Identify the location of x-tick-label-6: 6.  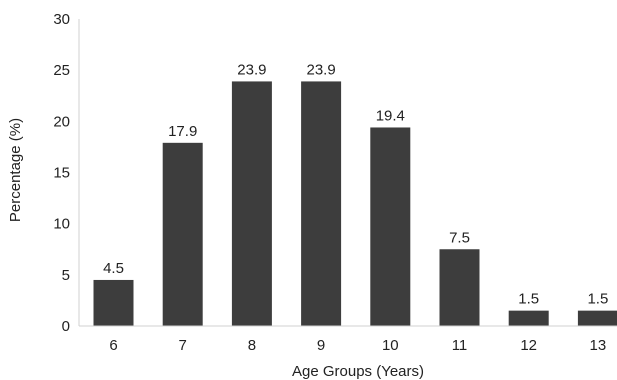
(113, 345).